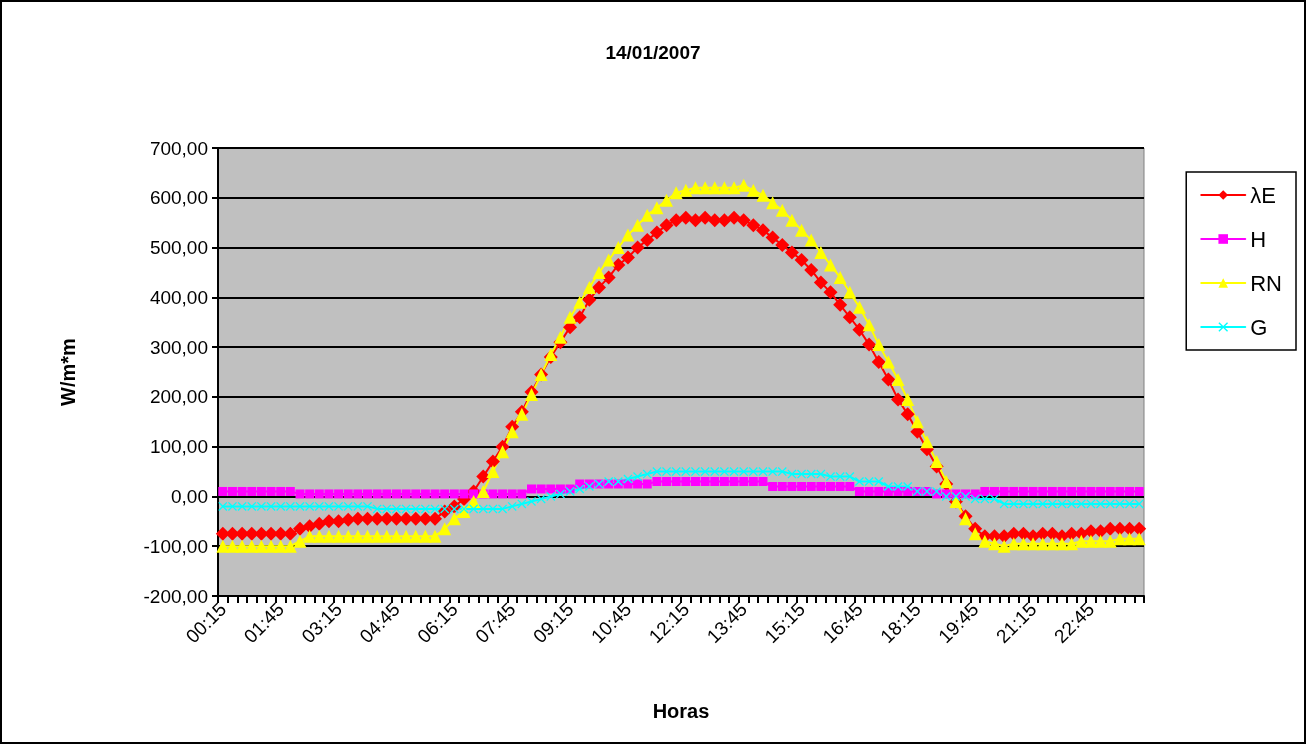  Describe the element at coordinates (178, 347) in the screenshot. I see `y-tick-label: 300,00` at that location.